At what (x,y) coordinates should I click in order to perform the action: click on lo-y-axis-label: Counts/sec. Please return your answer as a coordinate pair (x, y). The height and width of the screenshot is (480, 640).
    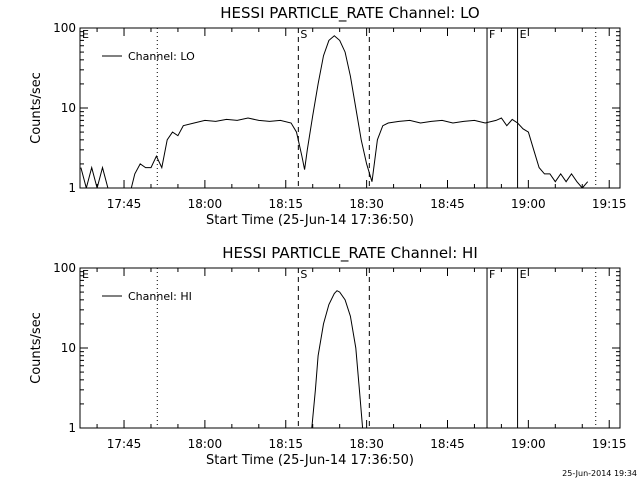
    Looking at the image, I should click on (36, 108).